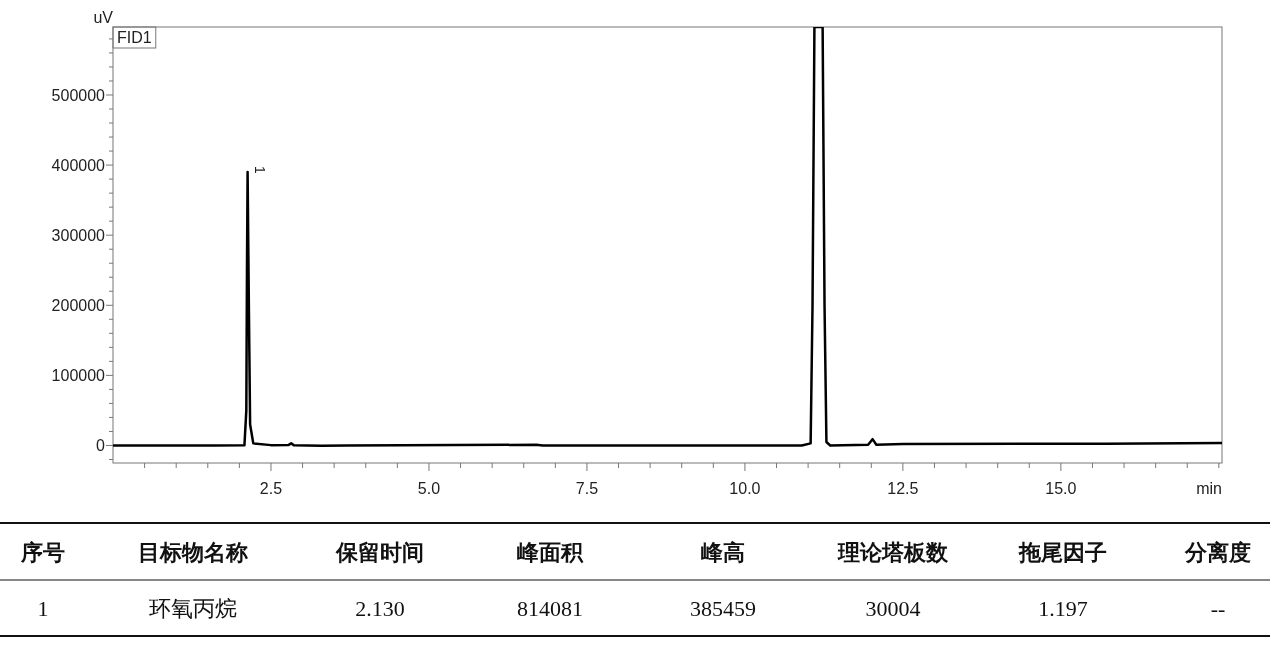 This screenshot has width=1270, height=652. What do you see at coordinates (745, 488) in the screenshot?
I see `x-tick-label: 10.0` at bounding box center [745, 488].